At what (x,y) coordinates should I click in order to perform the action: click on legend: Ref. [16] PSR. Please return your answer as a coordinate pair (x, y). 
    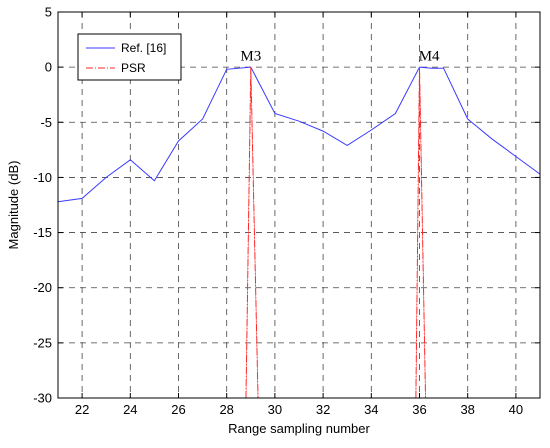
    Looking at the image, I should click on (129, 57).